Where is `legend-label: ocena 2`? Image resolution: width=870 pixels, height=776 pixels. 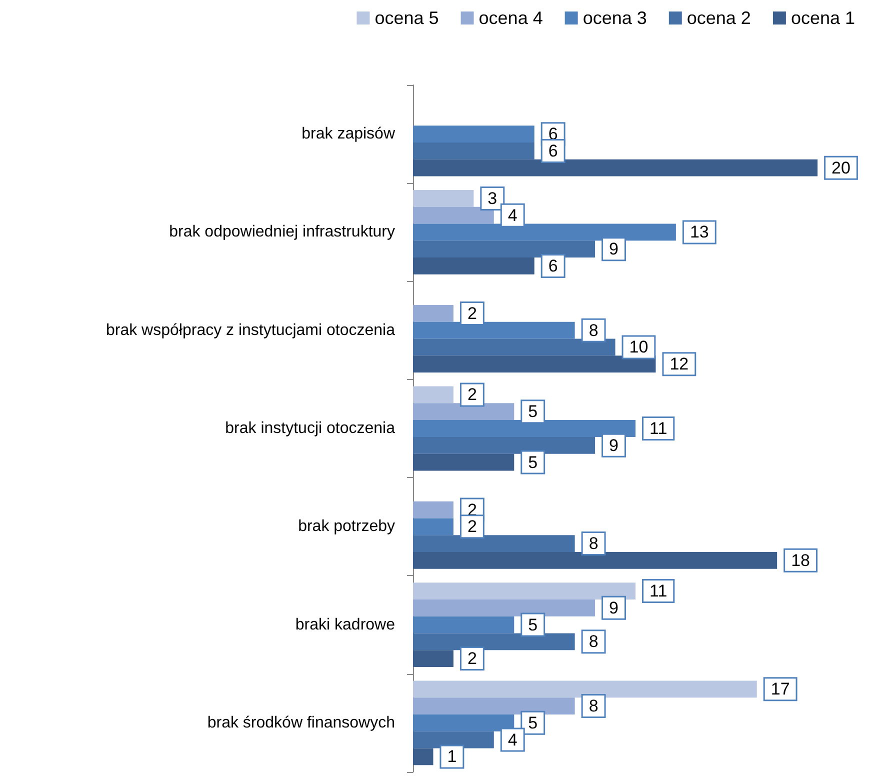 legend-label: ocena 2 is located at coordinates (718, 18).